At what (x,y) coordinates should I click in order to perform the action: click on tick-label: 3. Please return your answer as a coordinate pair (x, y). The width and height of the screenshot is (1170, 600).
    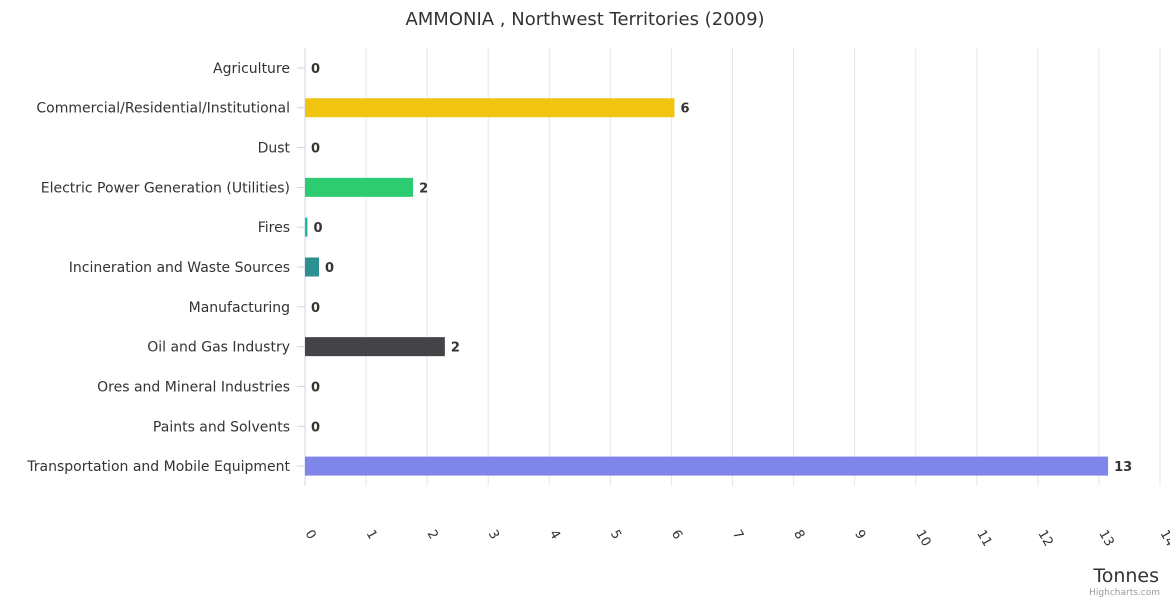
    Looking at the image, I should click on (493, 535).